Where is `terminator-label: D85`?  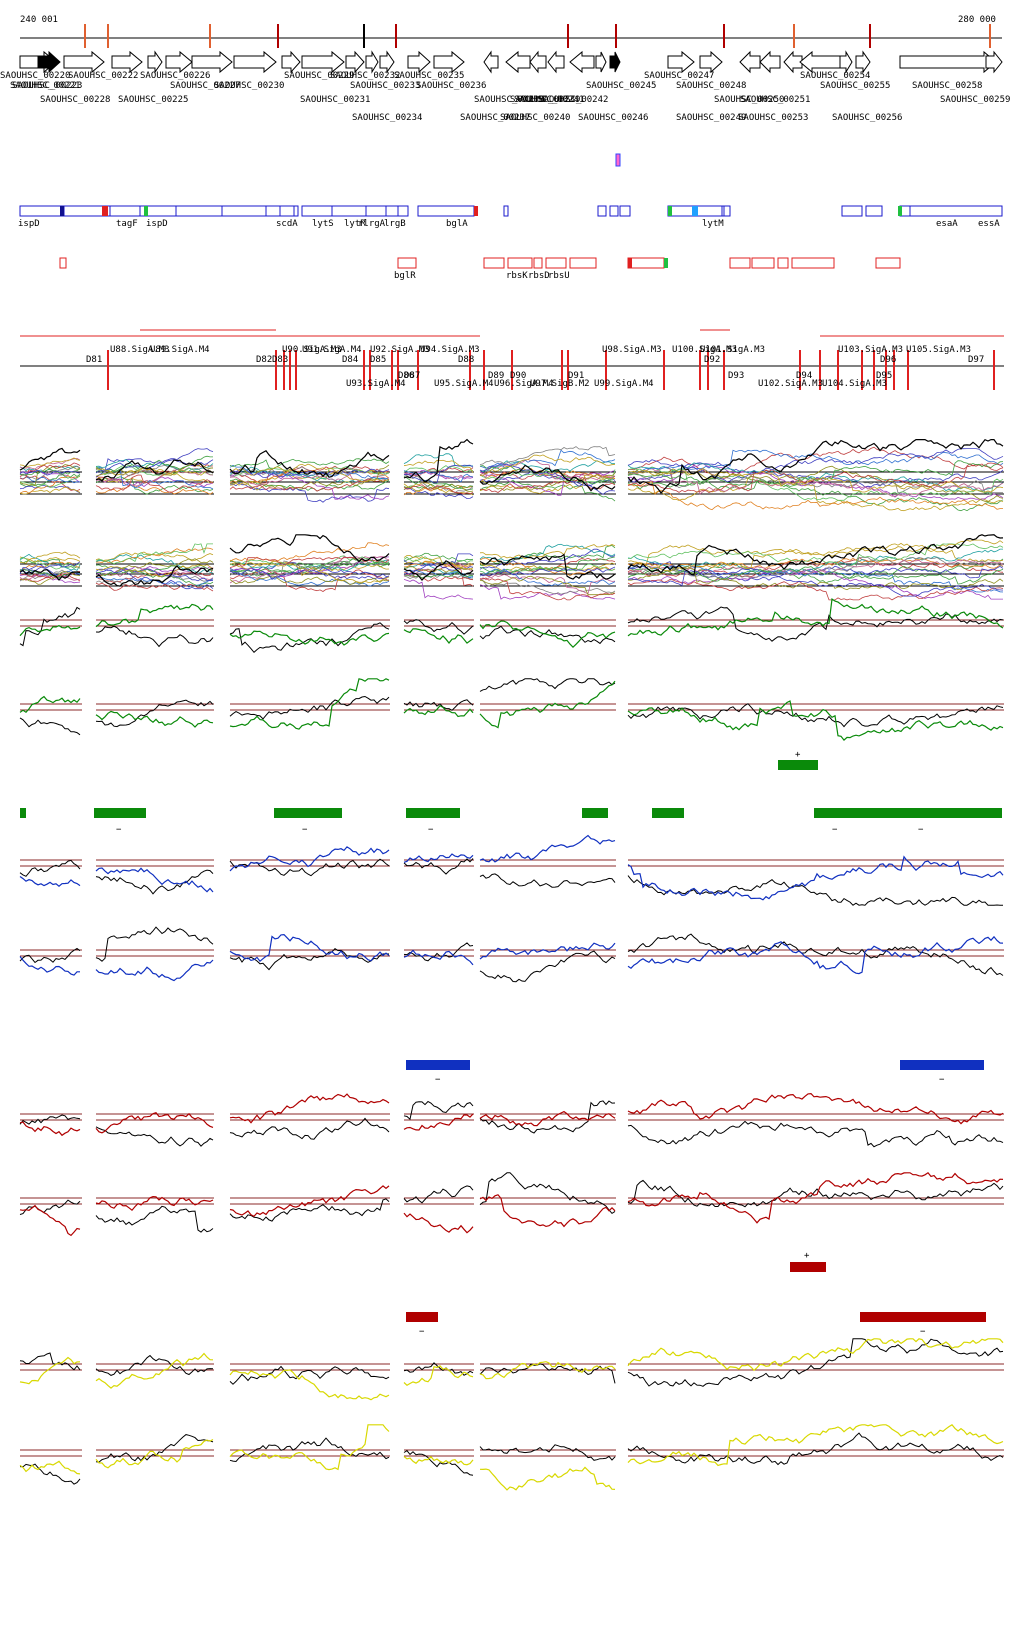 terminator-label: D85 is located at coordinates (378, 360).